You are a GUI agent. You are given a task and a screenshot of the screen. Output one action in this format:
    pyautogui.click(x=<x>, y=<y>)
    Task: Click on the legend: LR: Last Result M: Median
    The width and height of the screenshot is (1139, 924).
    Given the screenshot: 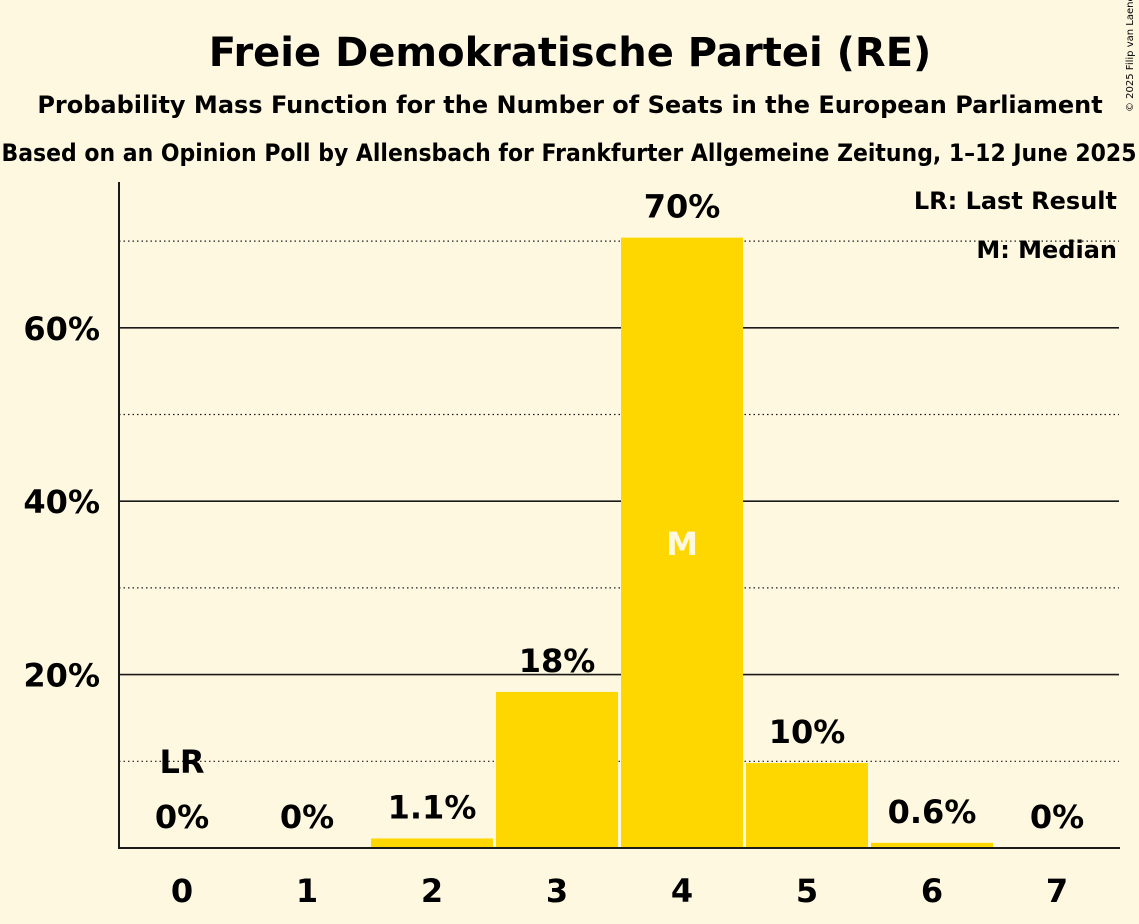 What is the action you would take?
    pyautogui.click(x=1015, y=225)
    